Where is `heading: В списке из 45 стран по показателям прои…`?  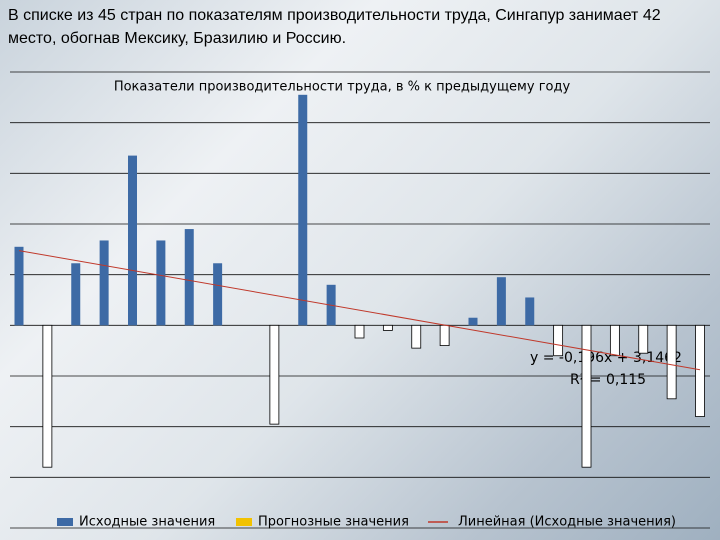 heading: В списке из 45 стран по показателям прои… is located at coordinates (334, 27).